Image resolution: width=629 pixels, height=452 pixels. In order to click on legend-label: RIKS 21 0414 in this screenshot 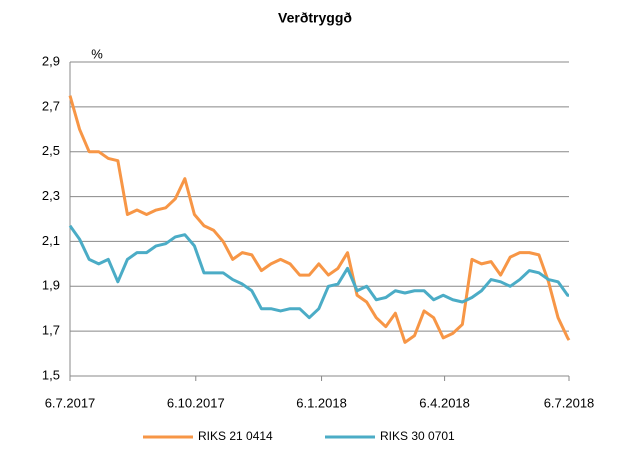, I will do `click(235, 436)`.